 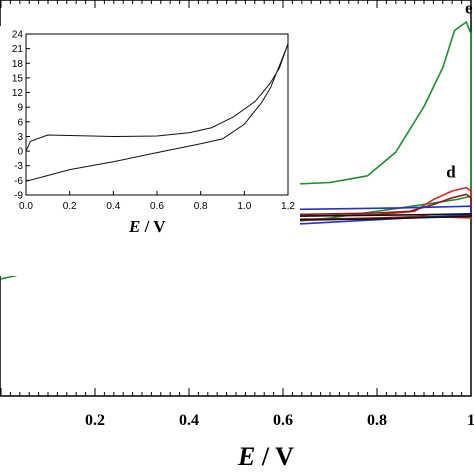 I want to click on inset-y-tick-label-9: -9, so click(x=18, y=196).